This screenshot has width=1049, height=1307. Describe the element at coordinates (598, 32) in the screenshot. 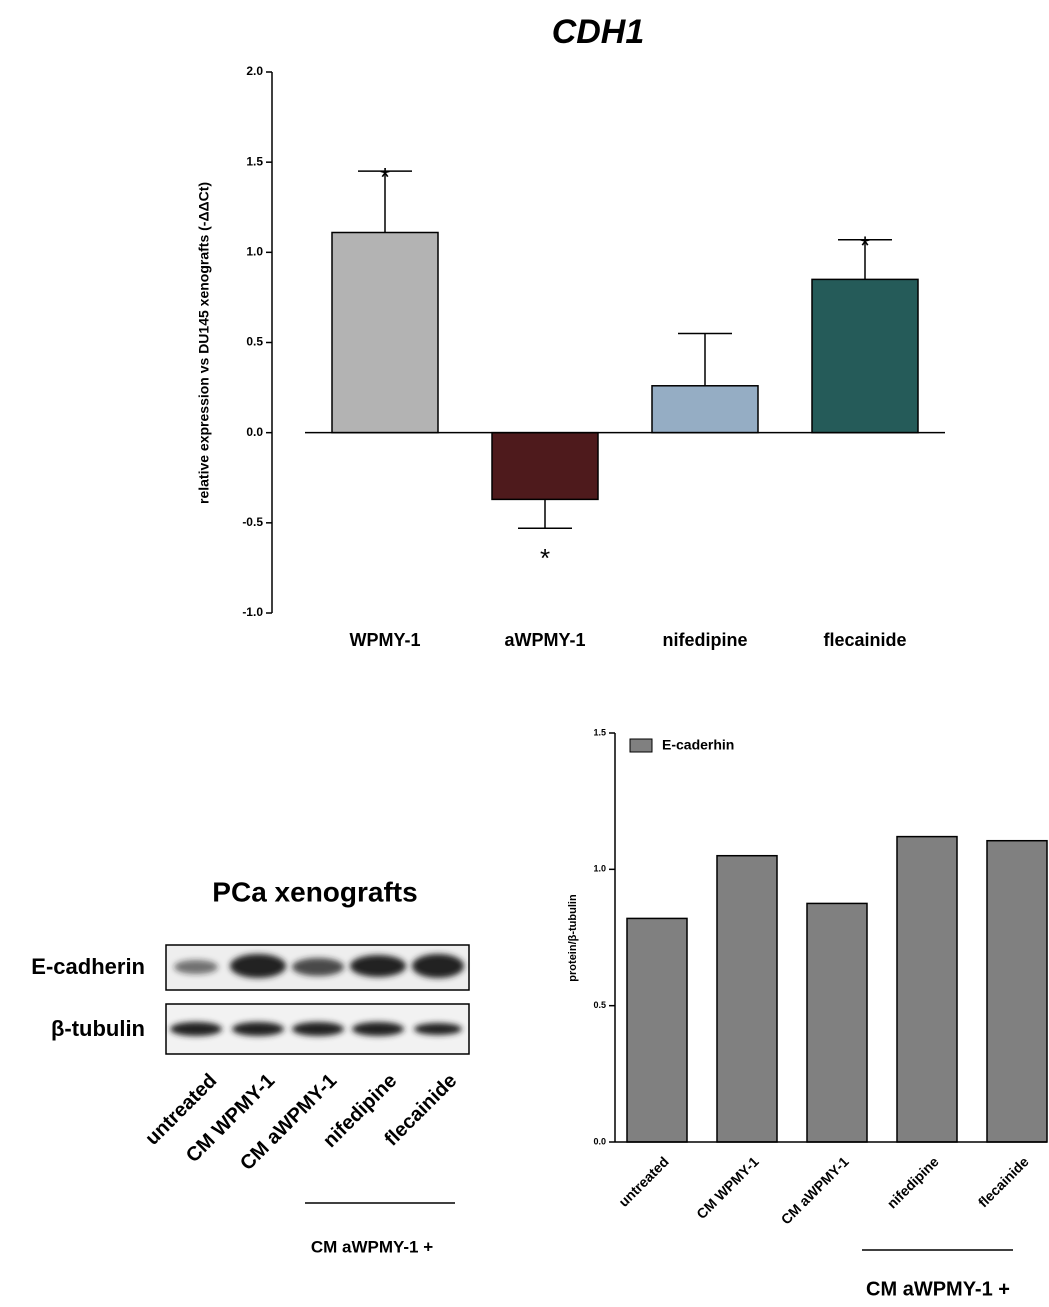

I see `chart-title: CDH1` at that location.